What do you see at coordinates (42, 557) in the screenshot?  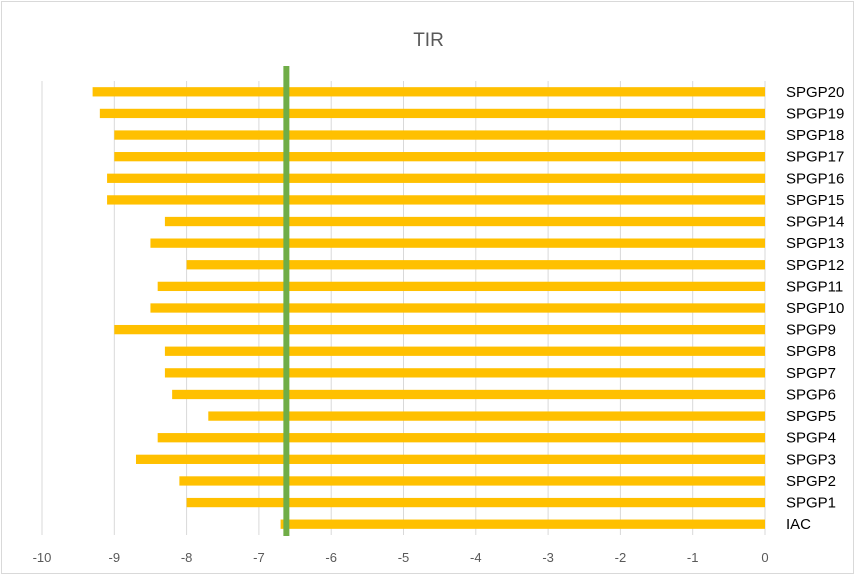 I see `x-tick-label: -10` at bounding box center [42, 557].